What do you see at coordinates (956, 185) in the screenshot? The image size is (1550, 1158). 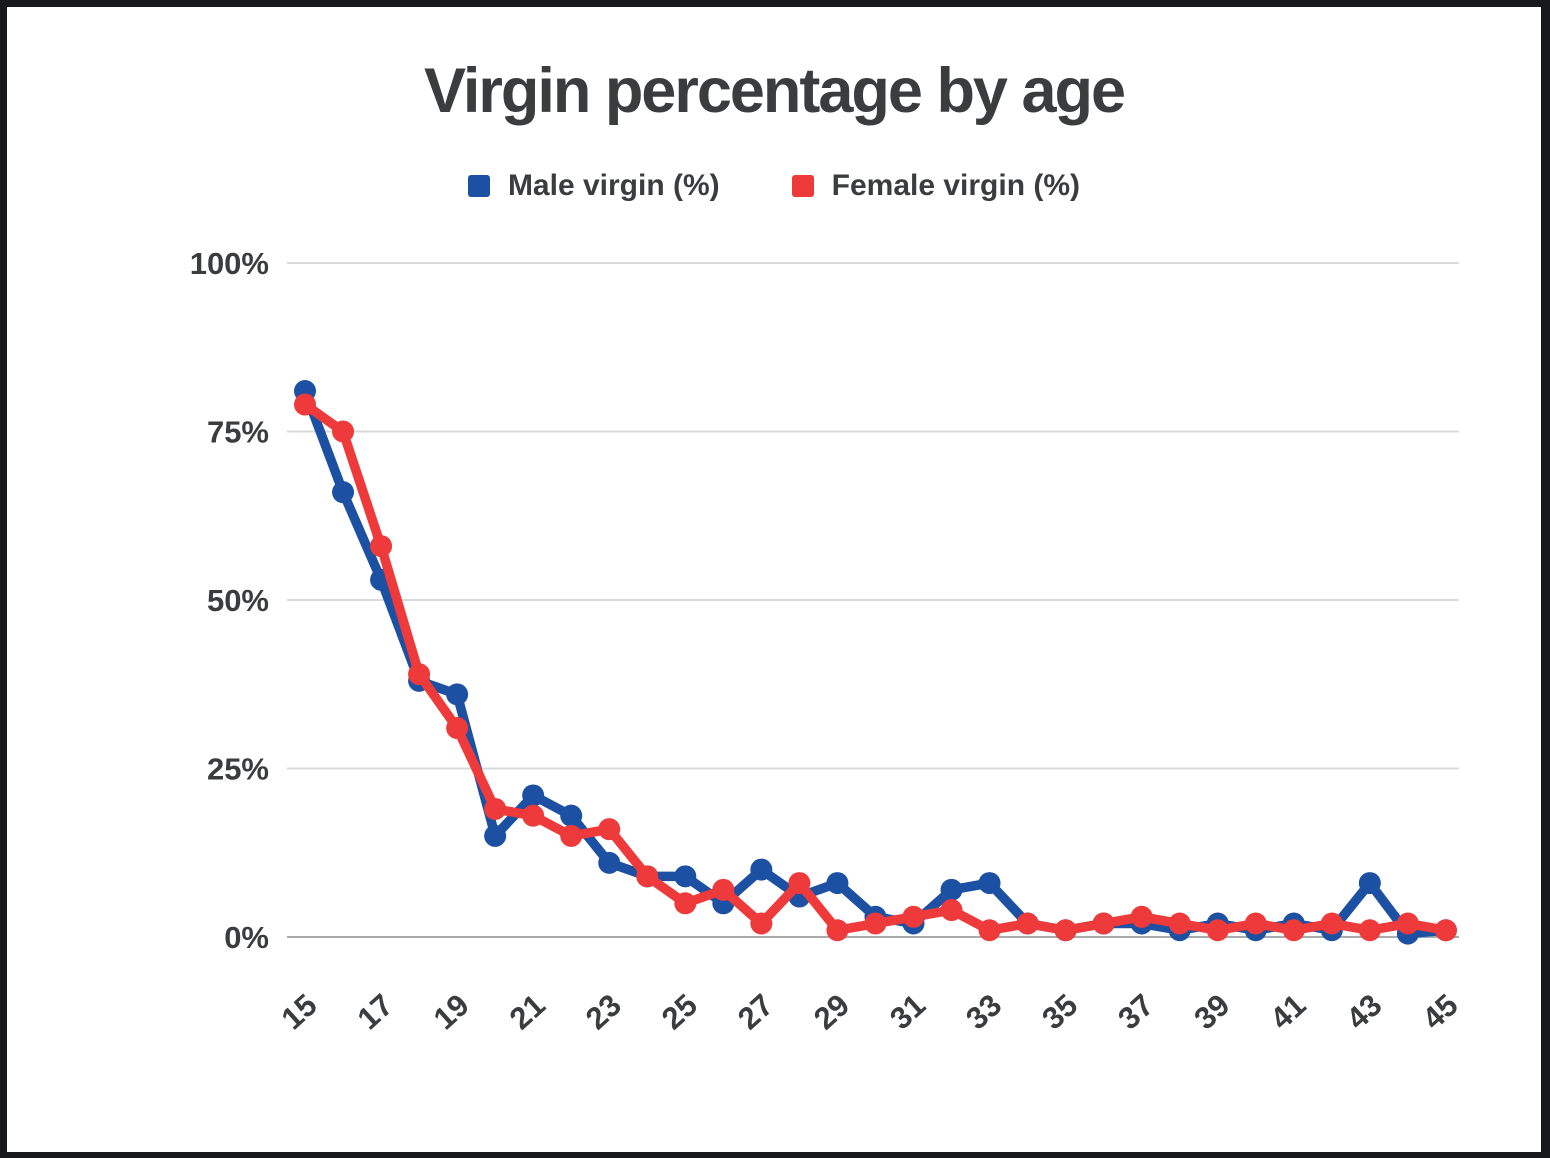 I see `legend-label-female: Female virgin (%)` at bounding box center [956, 185].